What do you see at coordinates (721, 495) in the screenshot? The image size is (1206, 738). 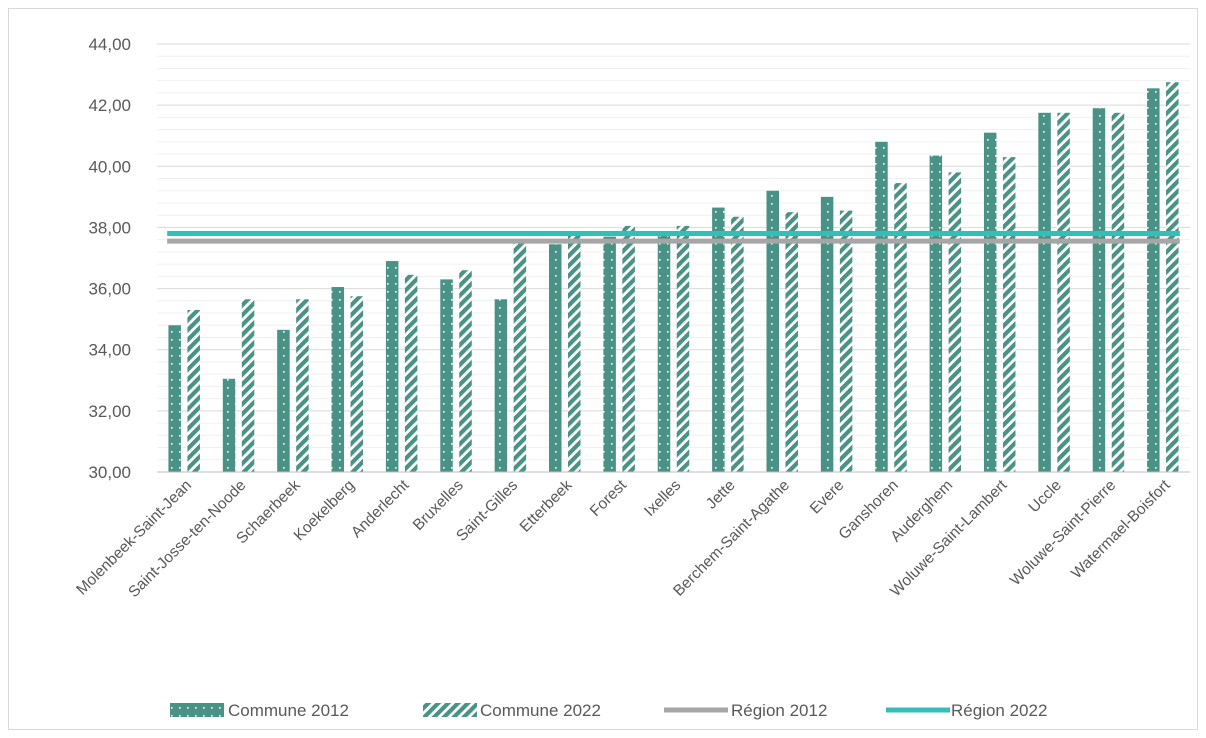 I see `x-category-label: Jette` at bounding box center [721, 495].